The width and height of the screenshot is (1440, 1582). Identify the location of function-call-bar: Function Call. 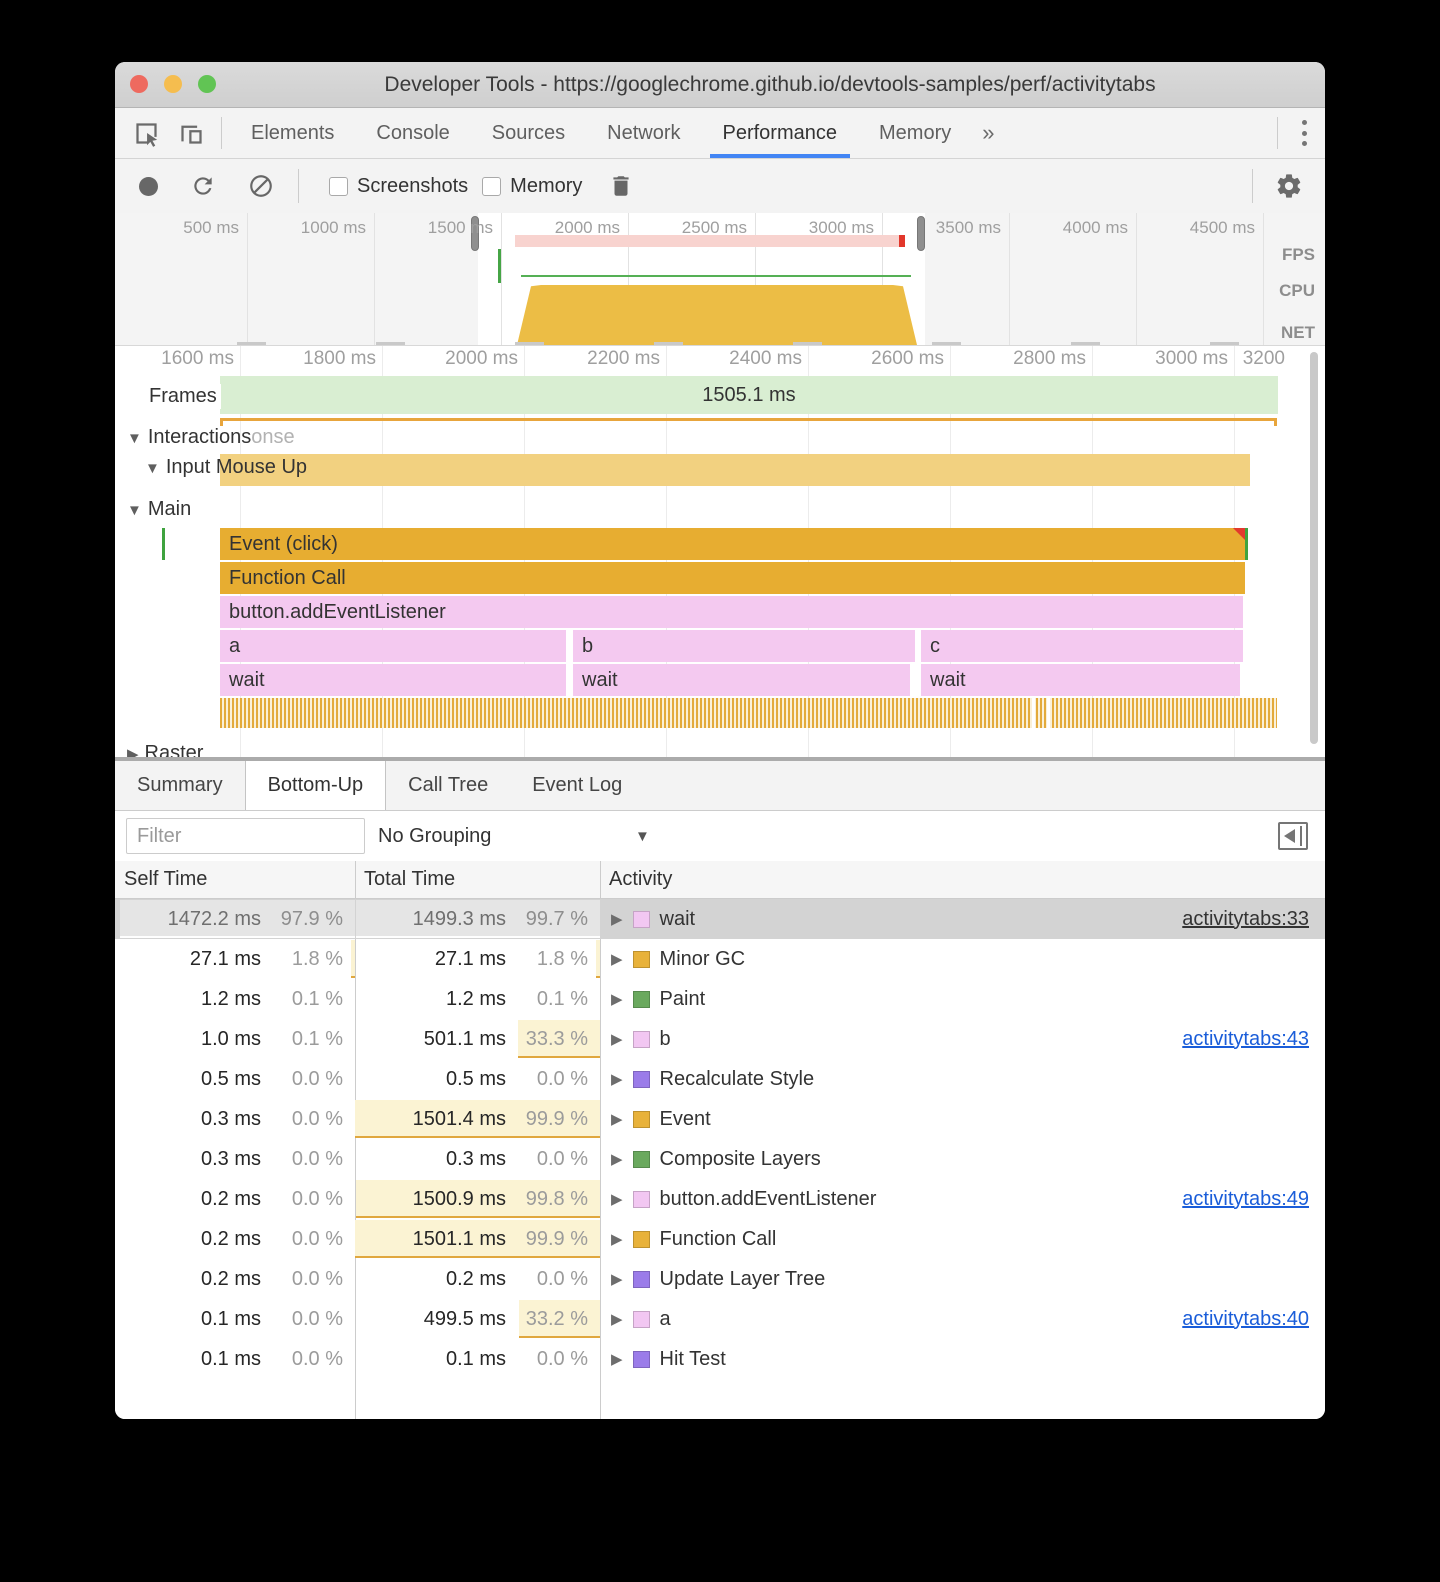
(732, 578).